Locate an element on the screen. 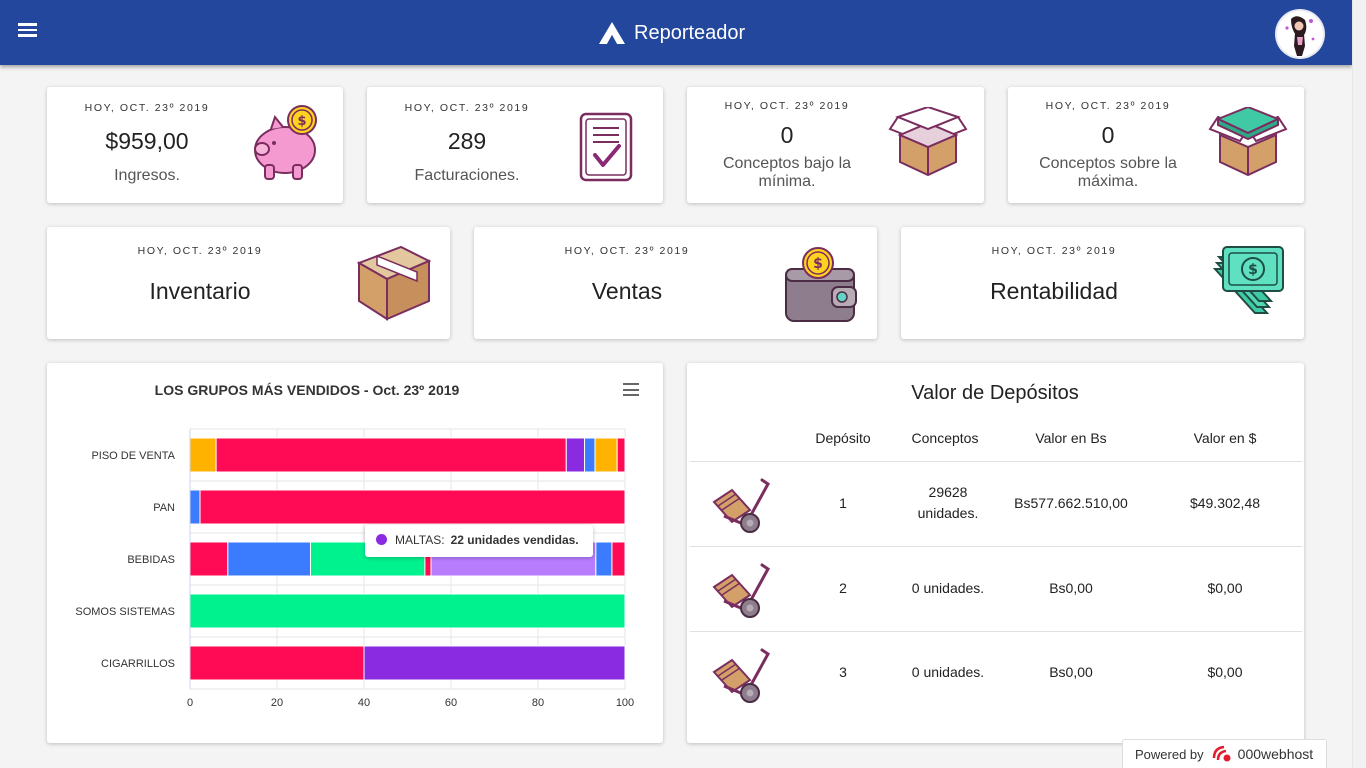  category-label: SOMOS SISTEMAS is located at coordinates (125, 612).